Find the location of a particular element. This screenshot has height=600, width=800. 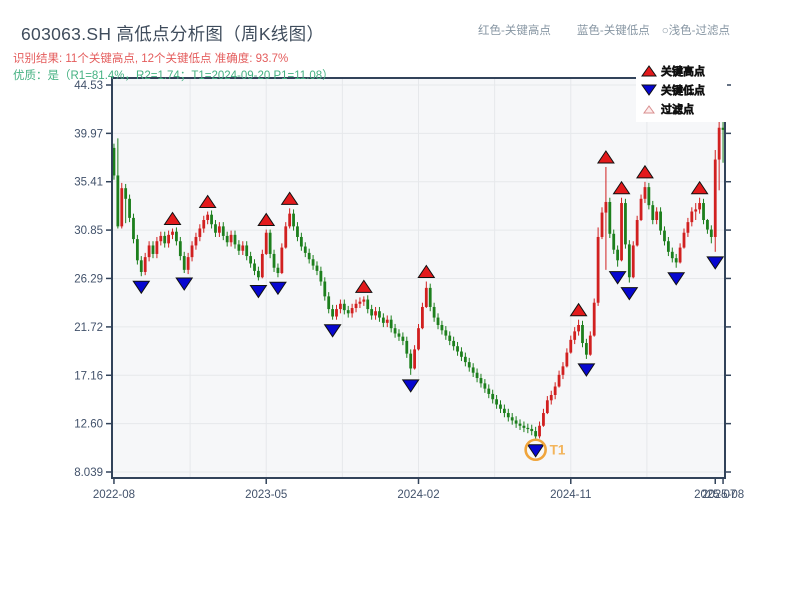

page-title: 603063.SH 高低点分析图（周K线图） is located at coordinates (173, 34).